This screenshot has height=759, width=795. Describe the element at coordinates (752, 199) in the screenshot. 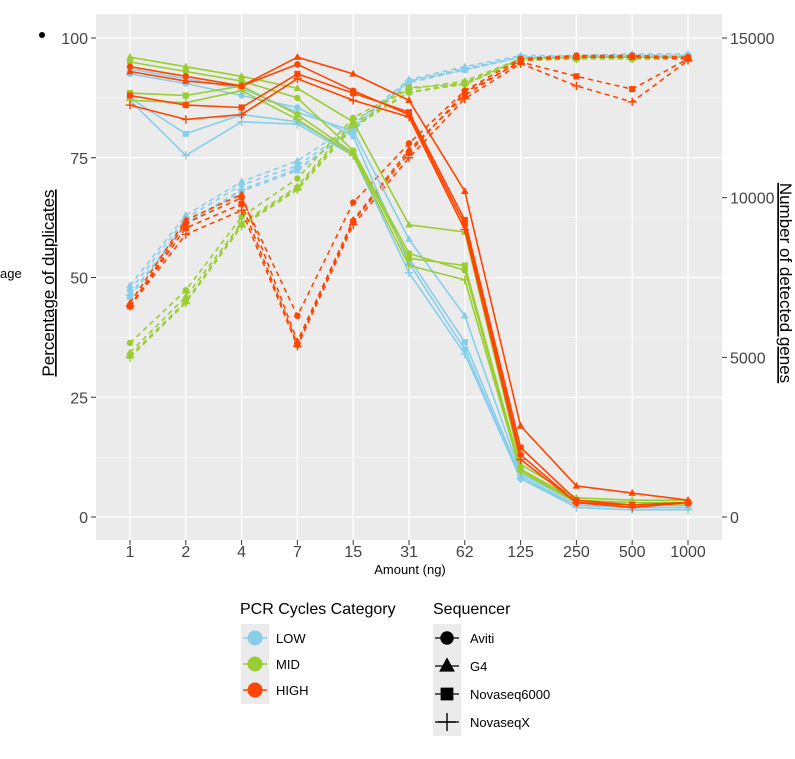

I see `y-right-tick-label: 10000` at that location.